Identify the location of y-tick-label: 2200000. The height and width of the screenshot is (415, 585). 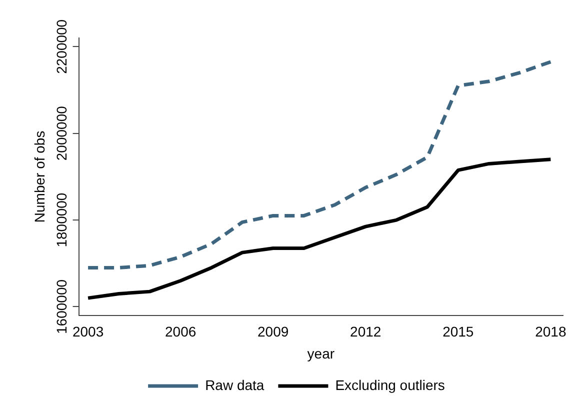
(62, 46).